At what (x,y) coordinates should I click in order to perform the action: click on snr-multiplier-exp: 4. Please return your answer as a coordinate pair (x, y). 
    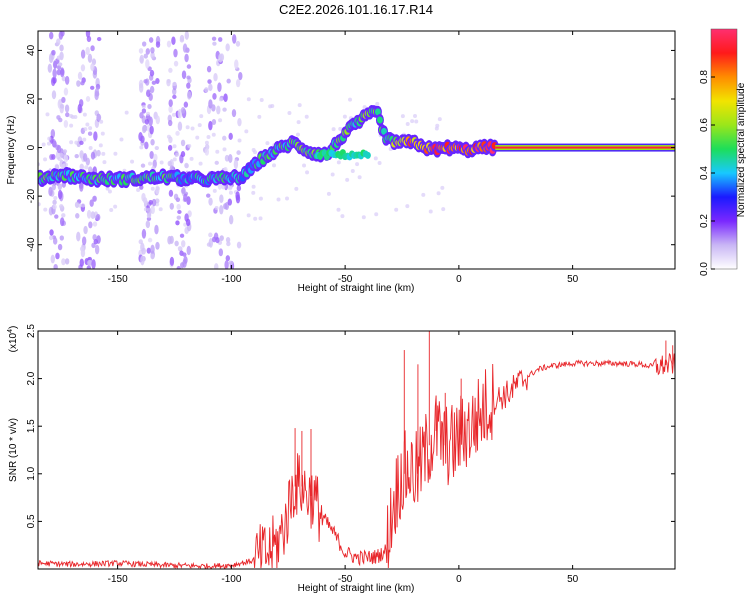
    Looking at the image, I should click on (10, 331).